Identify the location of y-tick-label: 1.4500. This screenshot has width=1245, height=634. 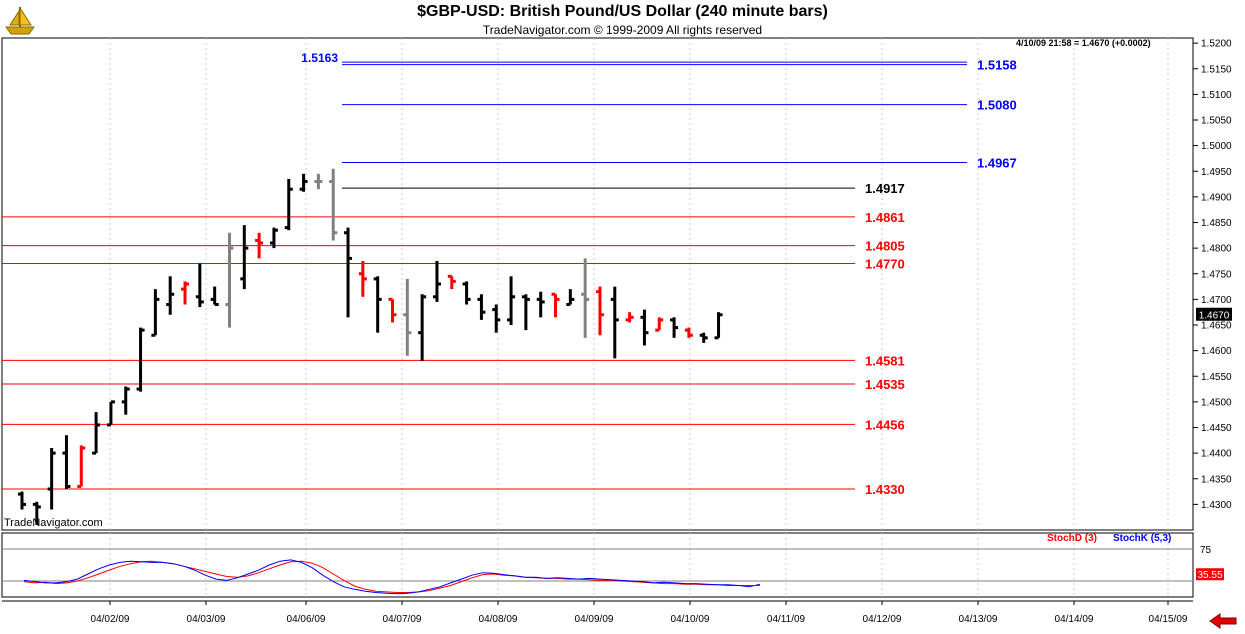
(1216, 402).